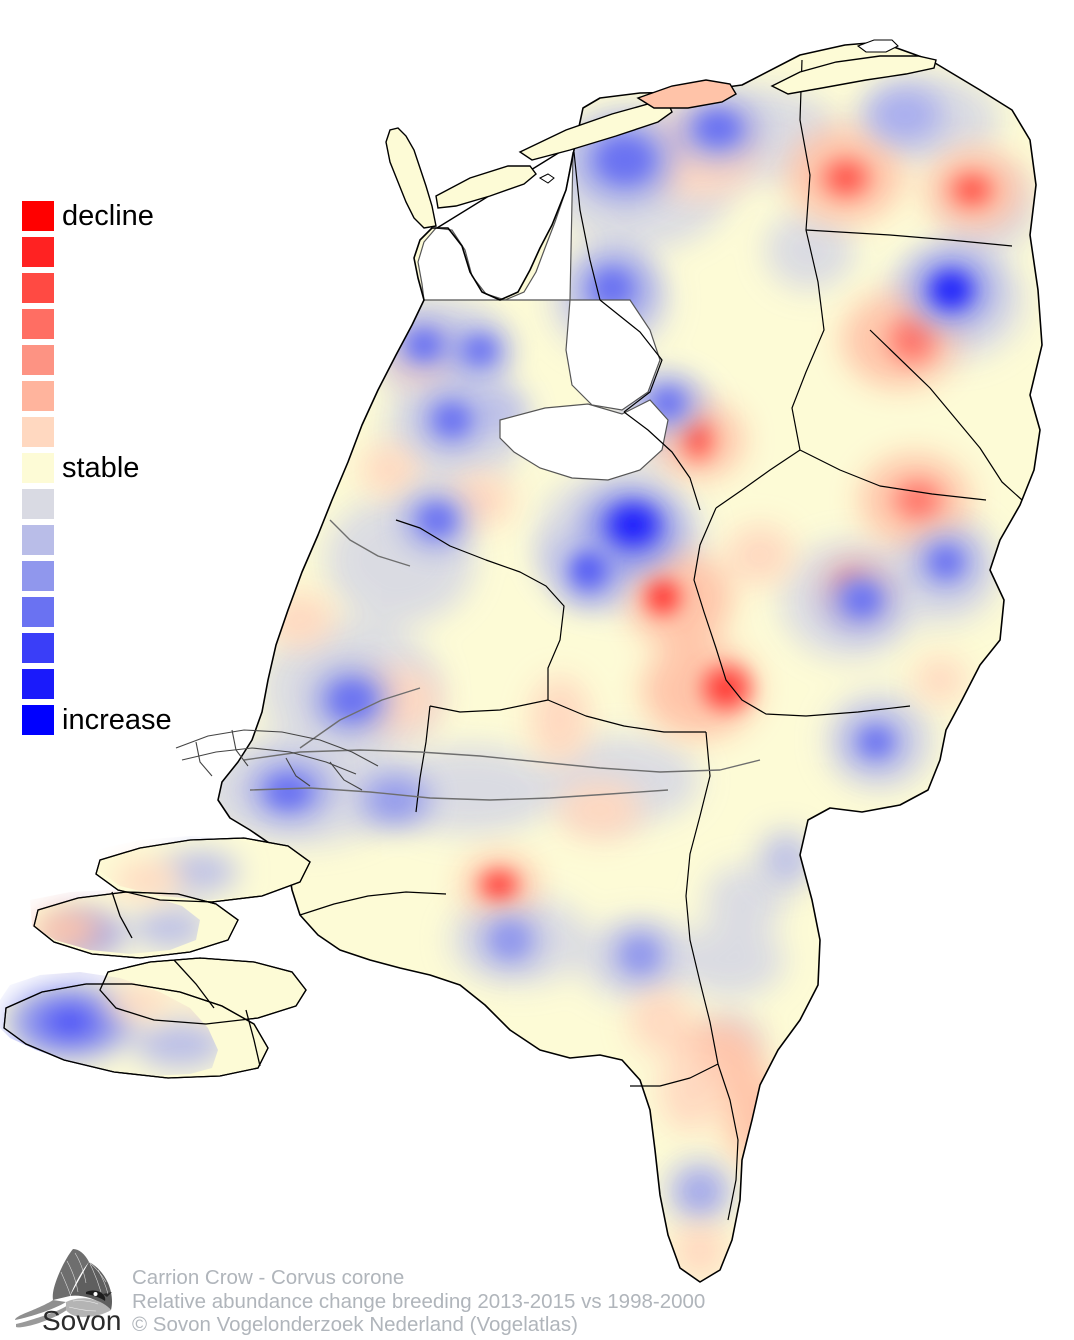  Describe the element at coordinates (539, 281) in the screenshot. I see `ijsselmeer-water` at that location.